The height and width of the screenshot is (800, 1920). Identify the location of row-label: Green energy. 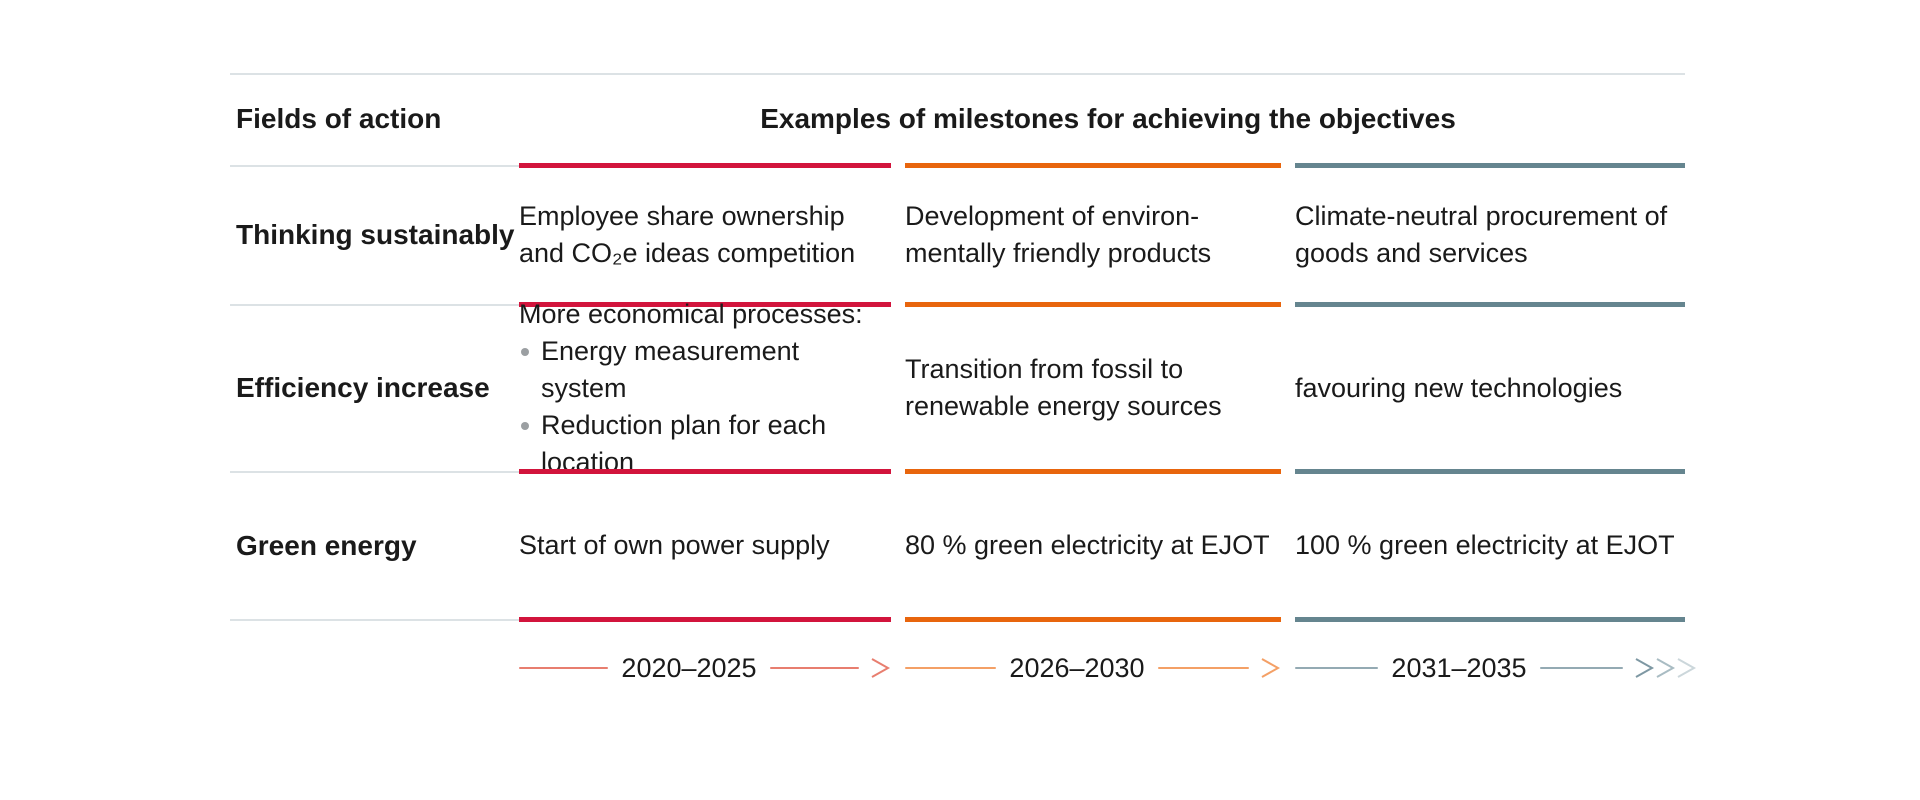
(326, 545).